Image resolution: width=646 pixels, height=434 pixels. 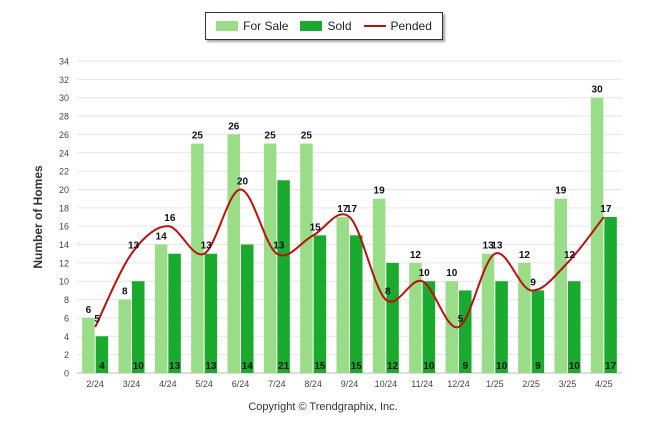 What do you see at coordinates (66, 337) in the screenshot?
I see `y-tick-label: 4` at bounding box center [66, 337].